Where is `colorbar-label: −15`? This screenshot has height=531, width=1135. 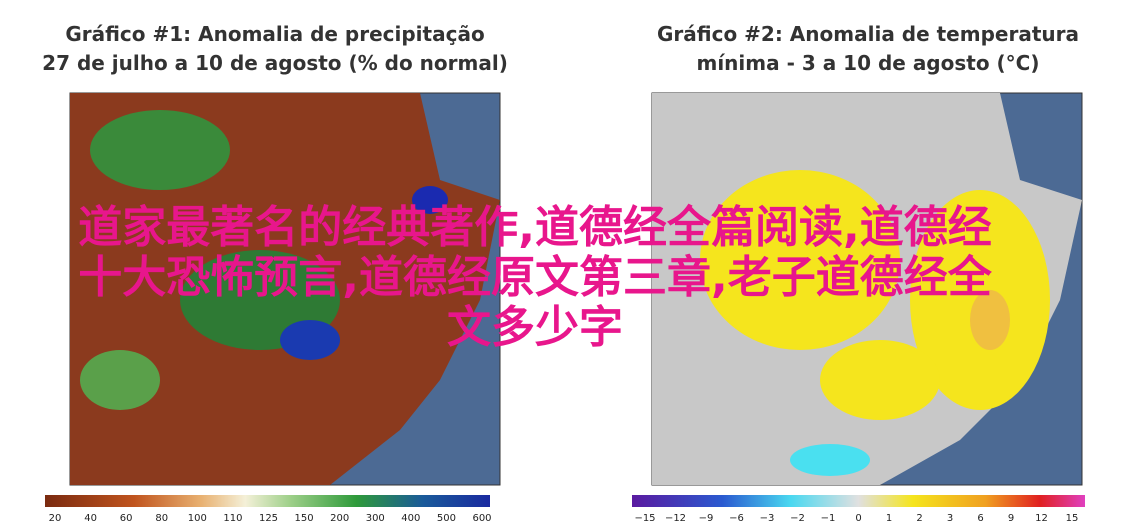
colorbar-label: −15 is located at coordinates (644, 518).